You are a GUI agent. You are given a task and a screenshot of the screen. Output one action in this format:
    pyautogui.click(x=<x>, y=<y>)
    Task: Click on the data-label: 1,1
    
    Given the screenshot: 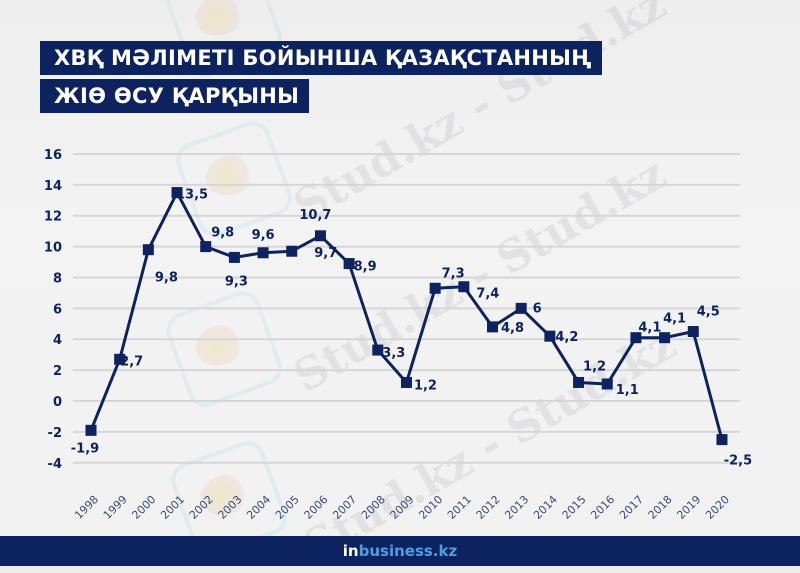 What is the action you would take?
    pyautogui.click(x=627, y=390)
    